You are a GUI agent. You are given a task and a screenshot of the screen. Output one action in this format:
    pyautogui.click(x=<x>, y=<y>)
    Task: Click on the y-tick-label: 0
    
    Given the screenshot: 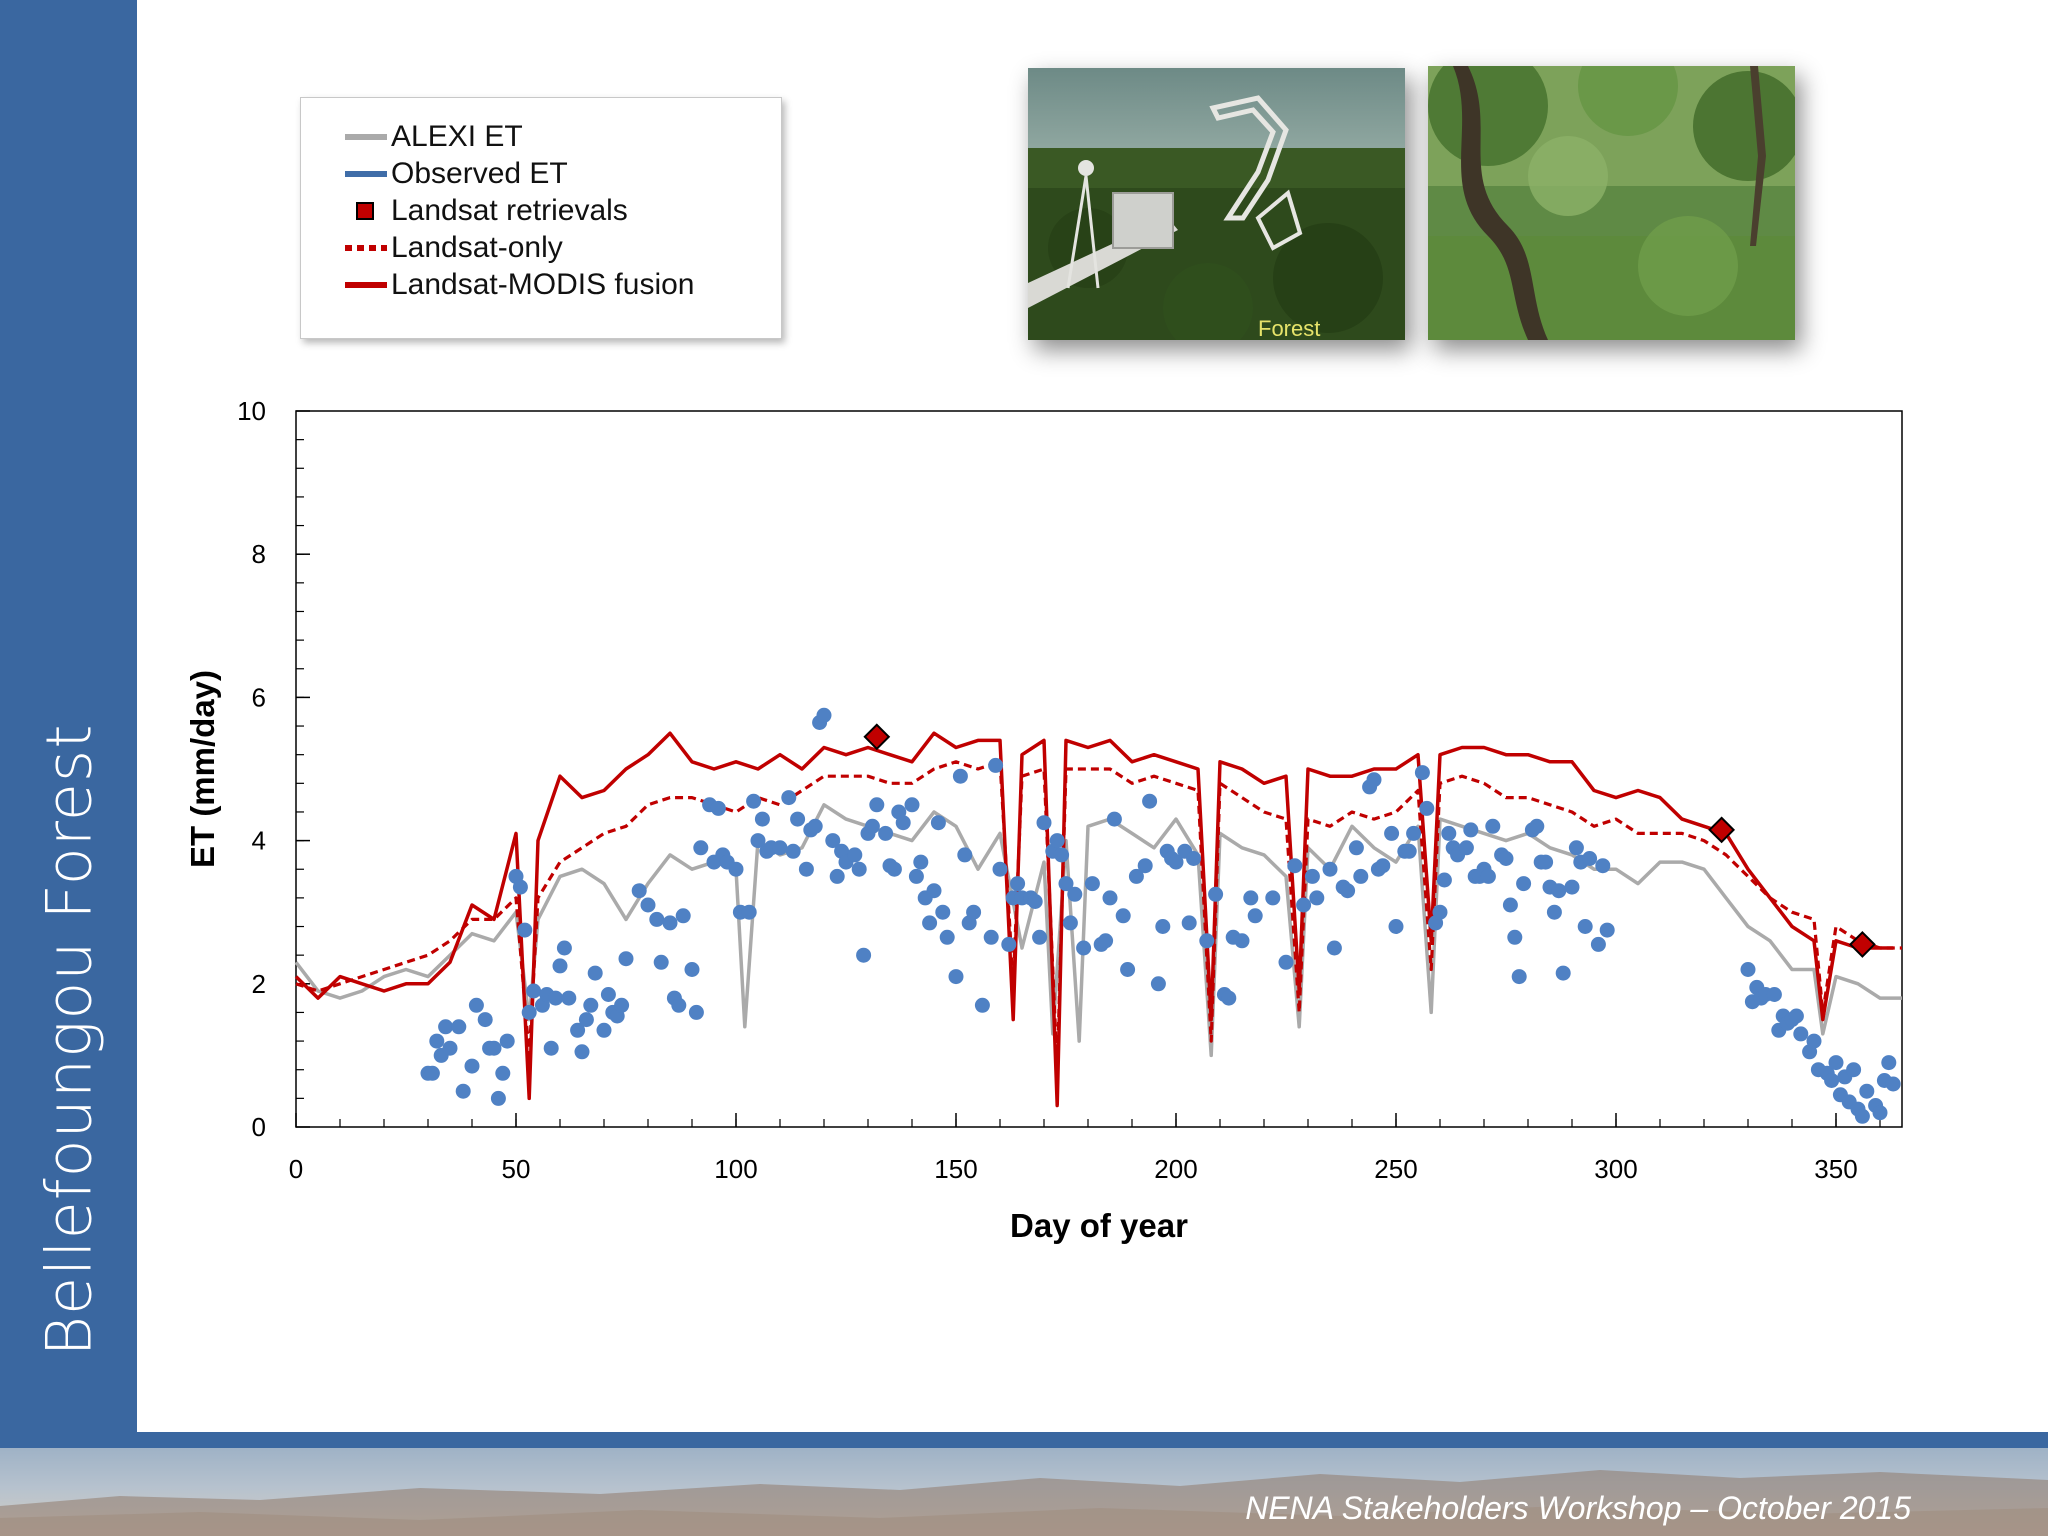 What is the action you would take?
    pyautogui.click(x=259, y=1127)
    